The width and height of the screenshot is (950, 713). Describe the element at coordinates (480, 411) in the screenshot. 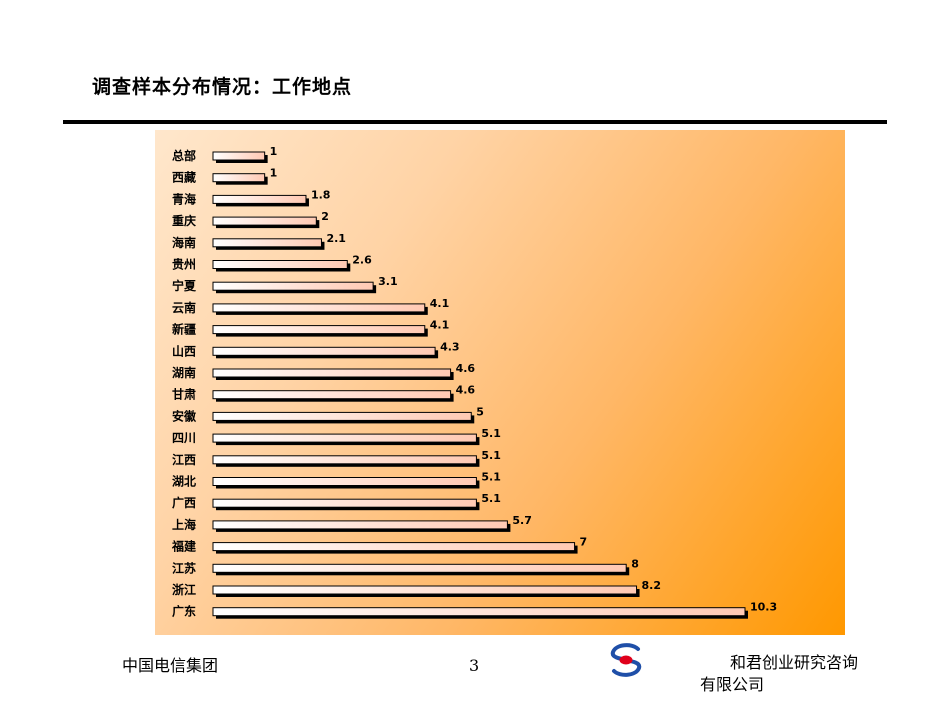

I see `value-label: 5` at that location.